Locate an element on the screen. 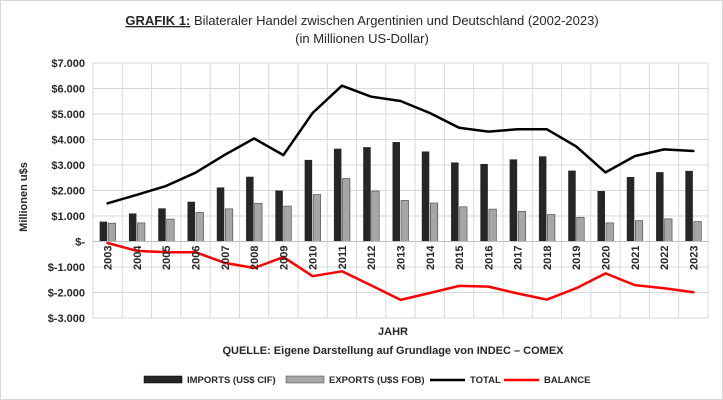 This screenshot has height=400, width=723. y-tick-label: $-1.000 is located at coordinates (66, 268).